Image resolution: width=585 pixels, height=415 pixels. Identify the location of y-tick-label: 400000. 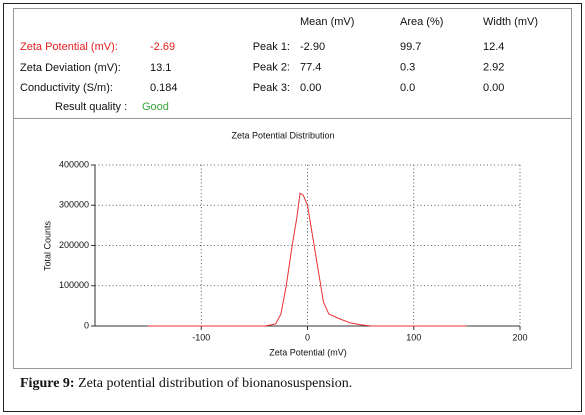
(74, 164).